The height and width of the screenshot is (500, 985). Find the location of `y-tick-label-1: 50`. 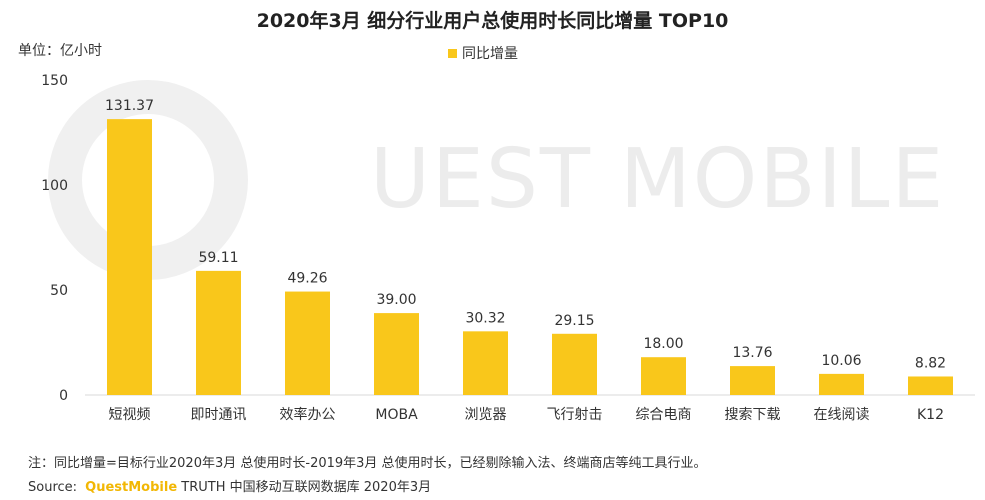

y-tick-label-1: 50 is located at coordinates (59, 291).